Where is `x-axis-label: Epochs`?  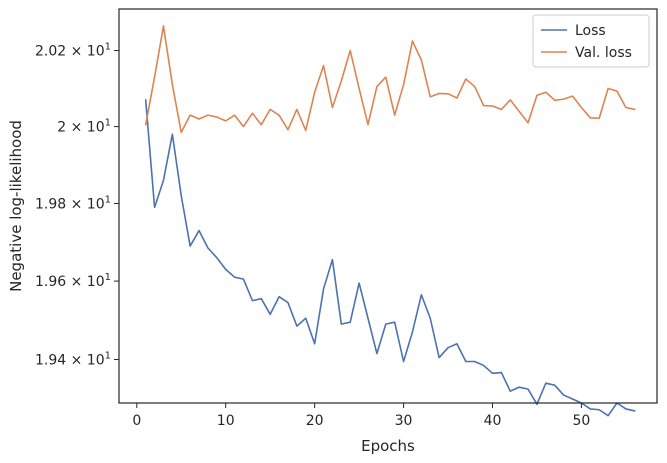 x-axis-label: Epochs is located at coordinates (388, 446).